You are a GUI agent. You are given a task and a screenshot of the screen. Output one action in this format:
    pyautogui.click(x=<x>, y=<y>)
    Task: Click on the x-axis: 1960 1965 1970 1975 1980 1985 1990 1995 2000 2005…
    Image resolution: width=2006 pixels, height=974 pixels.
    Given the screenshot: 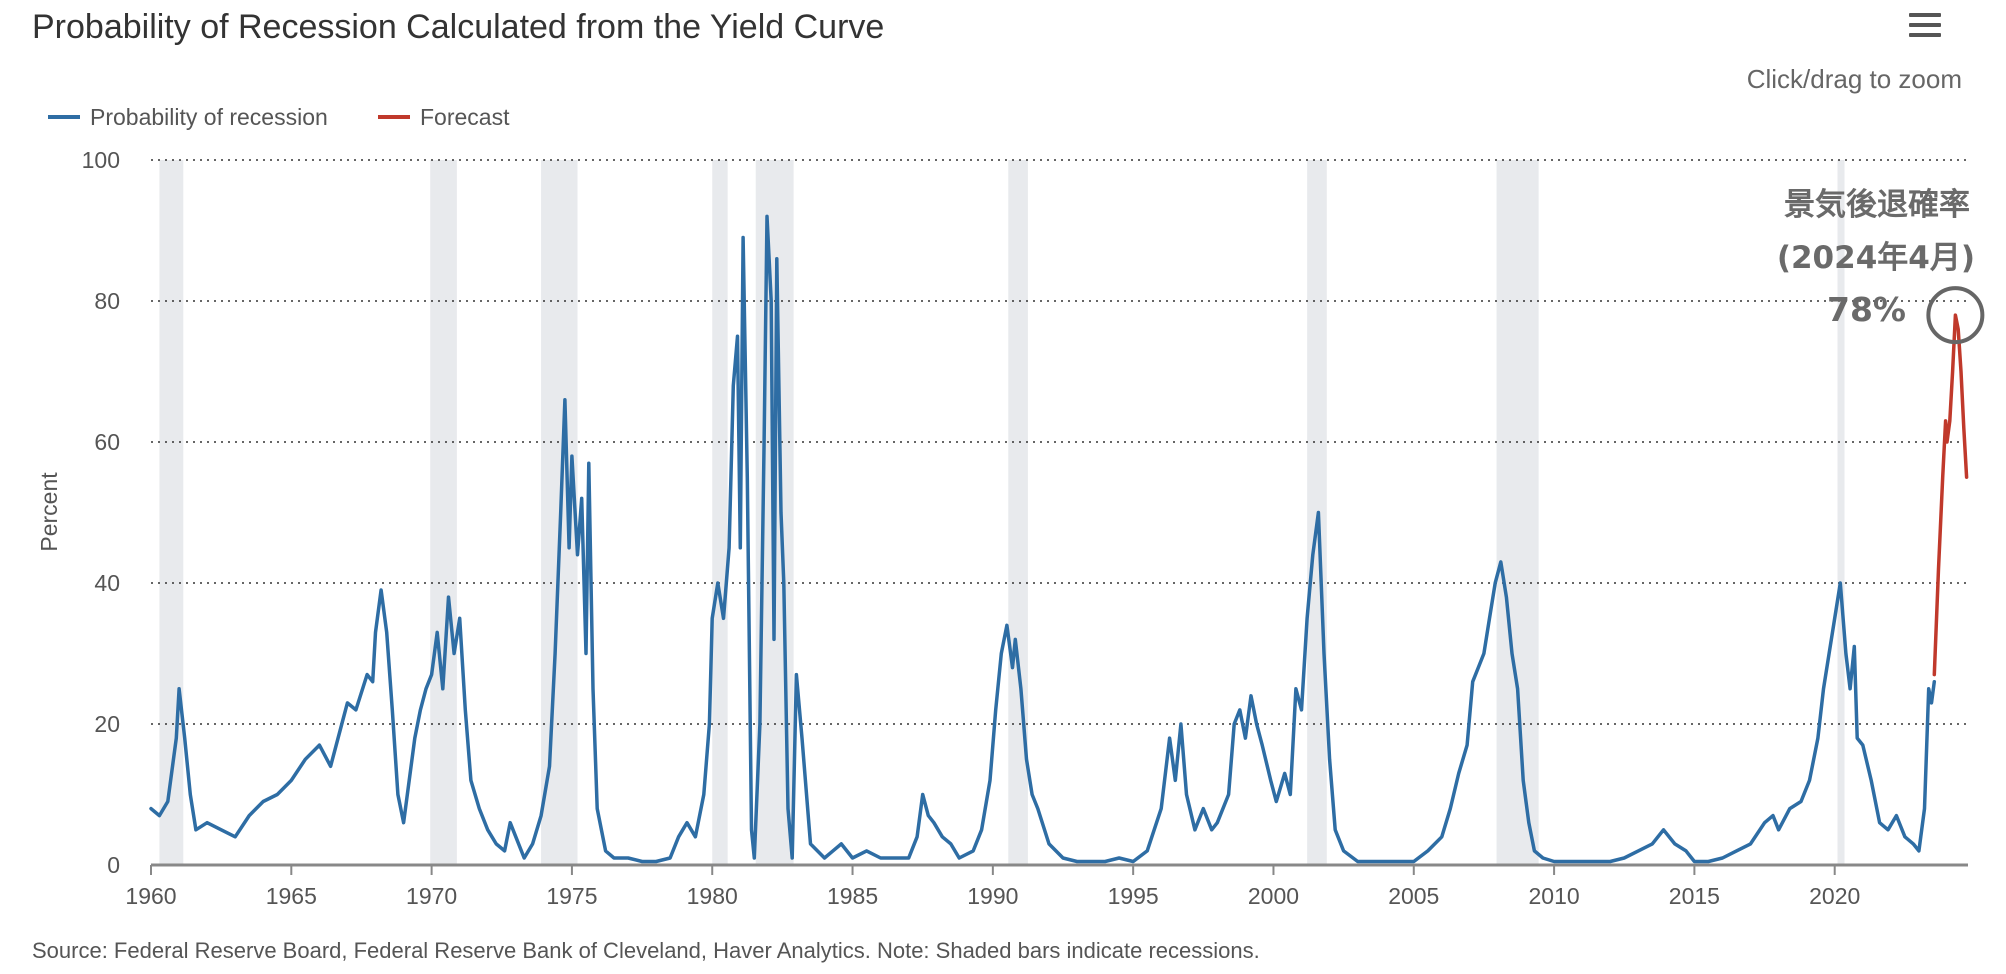 What is the action you would take?
    pyautogui.click(x=1046, y=886)
    